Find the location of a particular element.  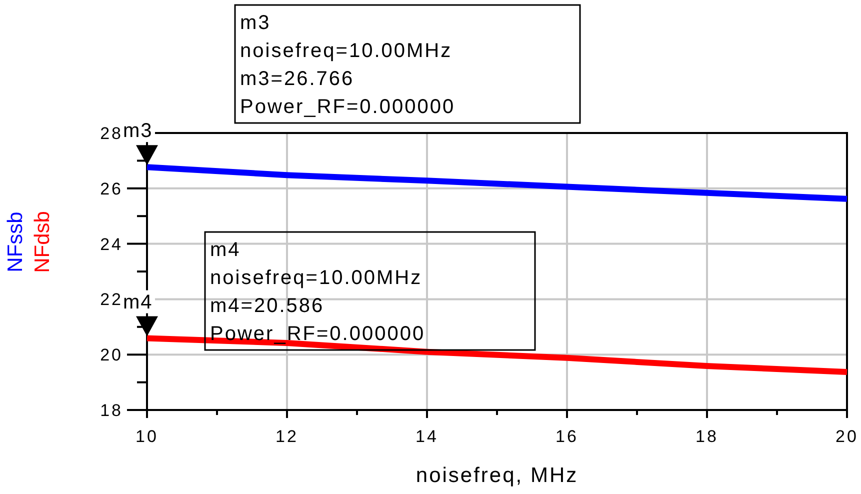

x-tick-label: 20 is located at coordinates (847, 436).